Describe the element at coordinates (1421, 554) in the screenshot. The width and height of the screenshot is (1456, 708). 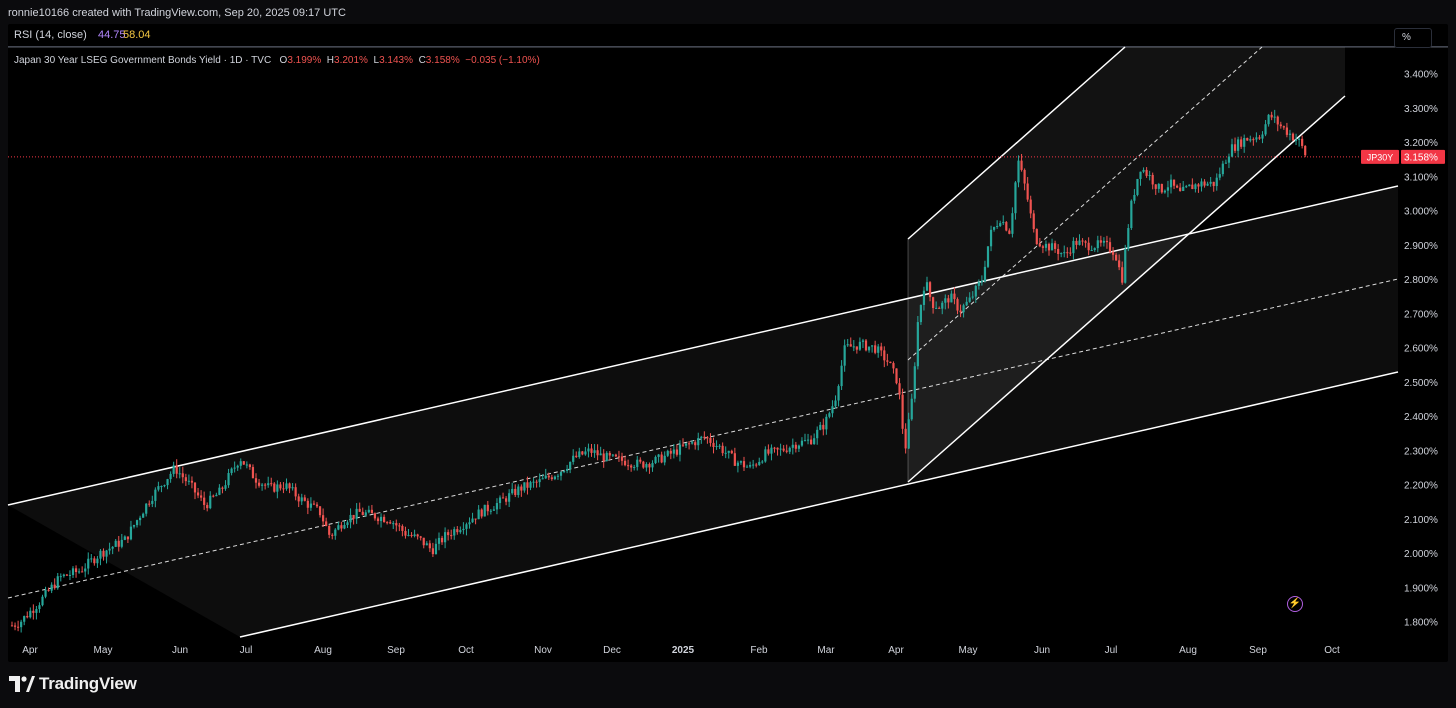
I see `y-tick-label: 2.000%` at that location.